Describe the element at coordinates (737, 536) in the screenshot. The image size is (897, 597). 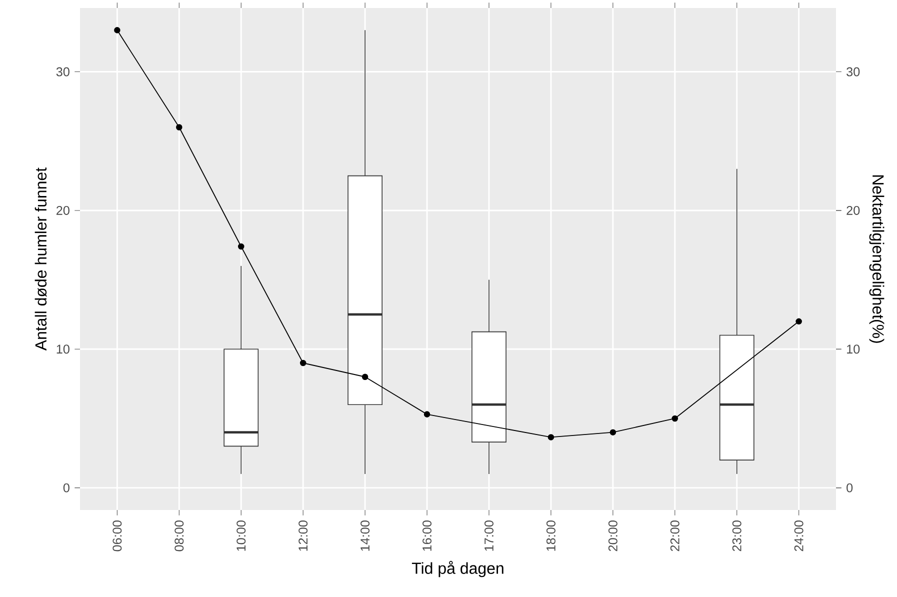
I see `x-tick-label: 23:00` at that location.